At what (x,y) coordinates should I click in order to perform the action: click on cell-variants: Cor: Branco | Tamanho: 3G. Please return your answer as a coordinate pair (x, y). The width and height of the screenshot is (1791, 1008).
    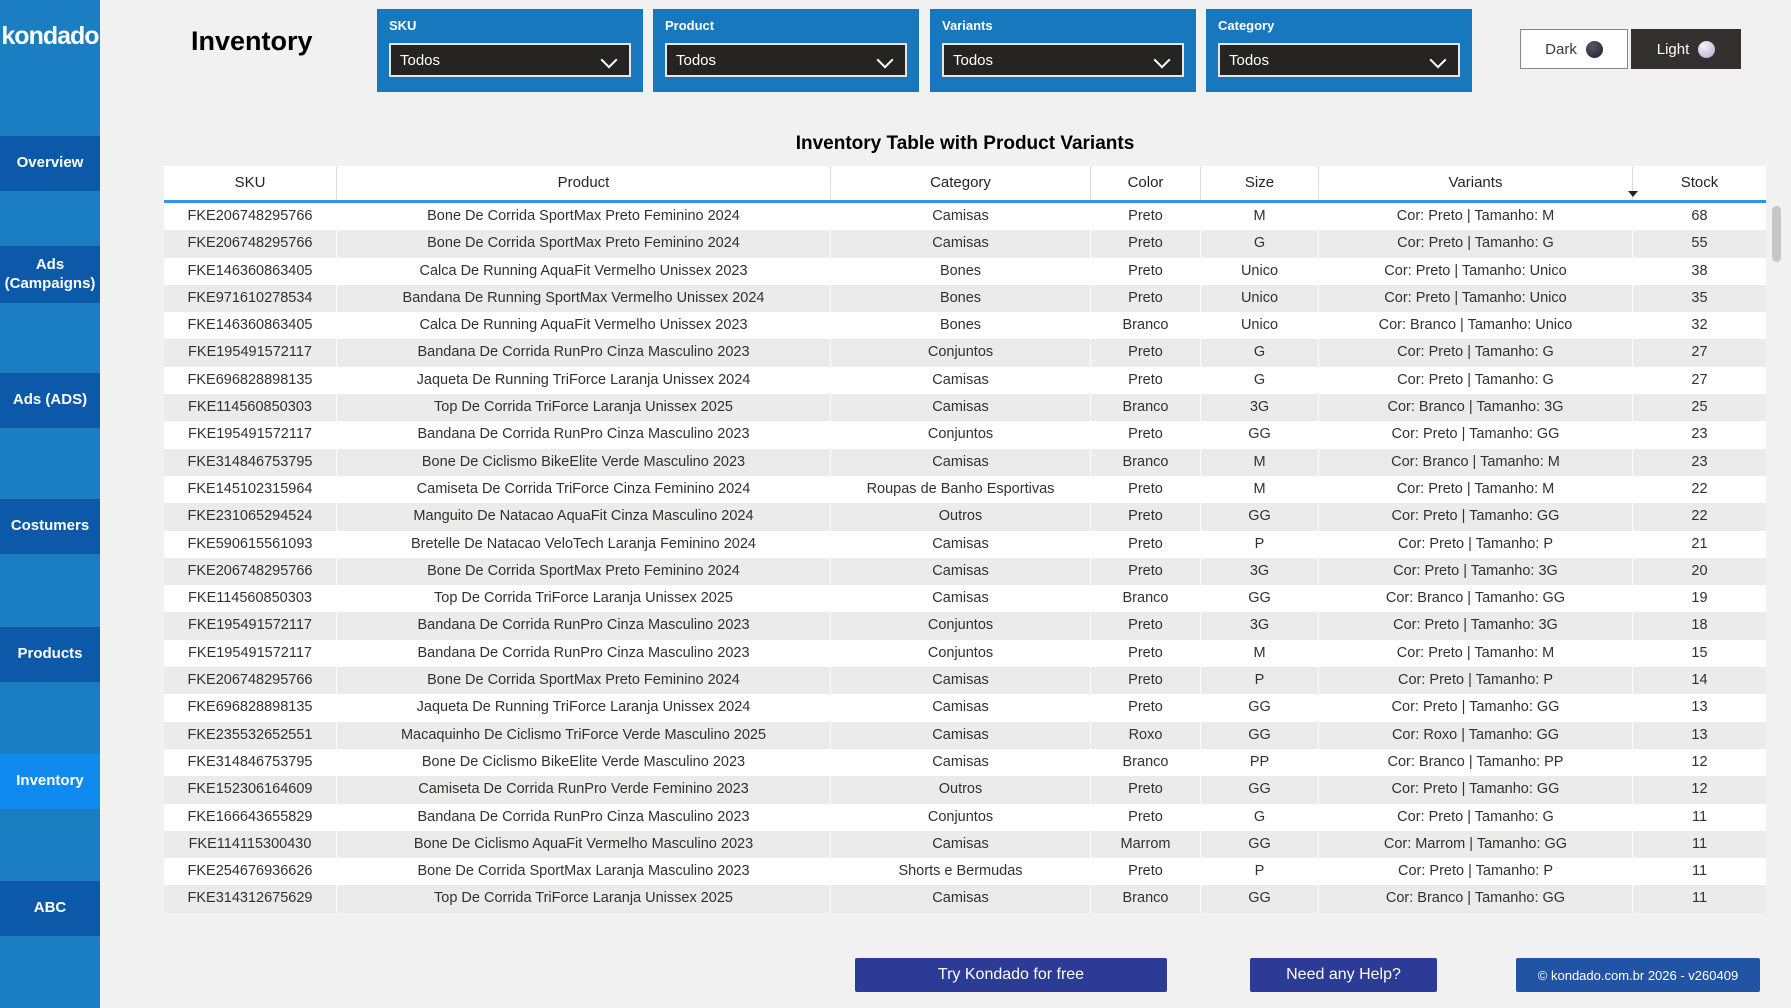
    Looking at the image, I should click on (1475, 408).